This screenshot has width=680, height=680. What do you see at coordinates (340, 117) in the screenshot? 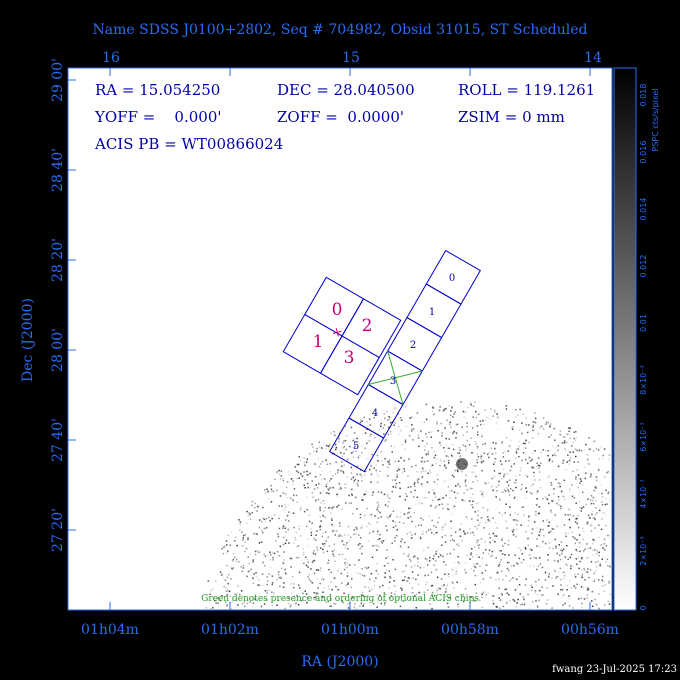
I see `info: ZOFF = 0.0000'` at bounding box center [340, 117].